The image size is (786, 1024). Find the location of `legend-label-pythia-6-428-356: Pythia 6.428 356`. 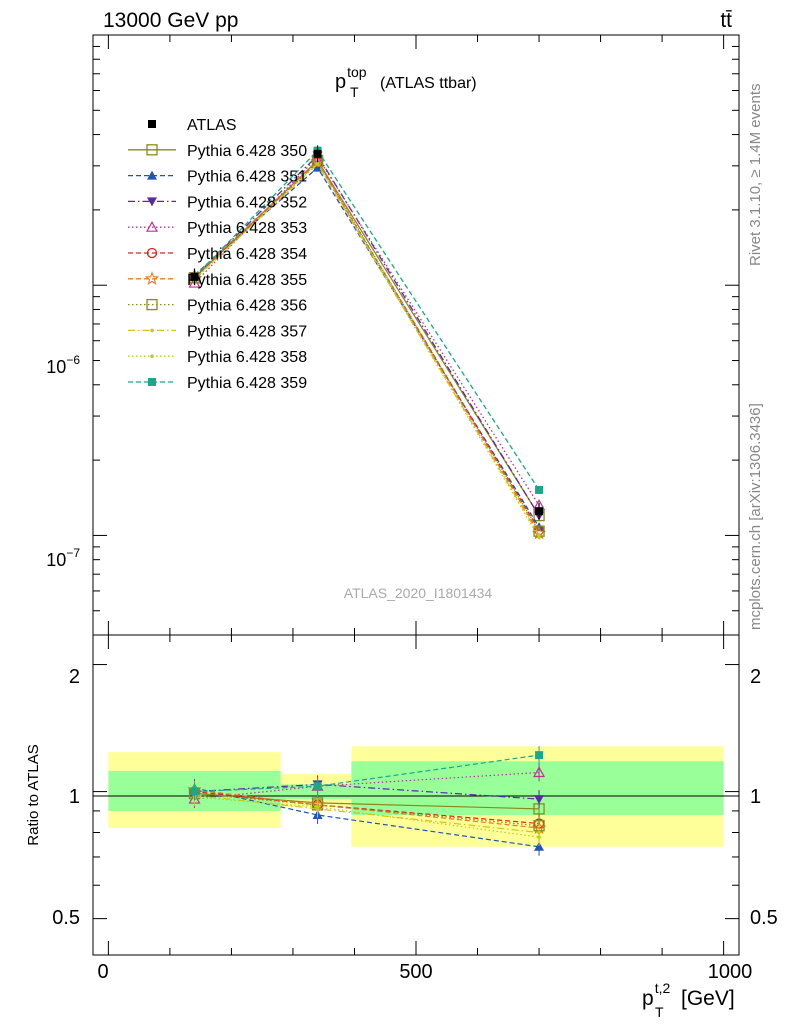

legend-label-pythia-6-428-356: Pythia 6.428 356 is located at coordinates (247, 306).